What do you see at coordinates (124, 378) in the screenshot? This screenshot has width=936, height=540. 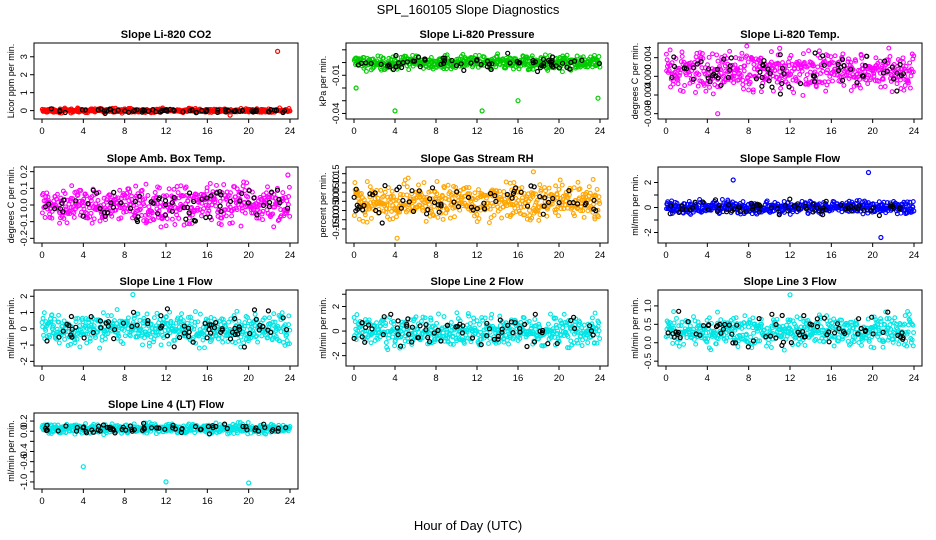 I see `x-tick-label: 8` at bounding box center [124, 378].